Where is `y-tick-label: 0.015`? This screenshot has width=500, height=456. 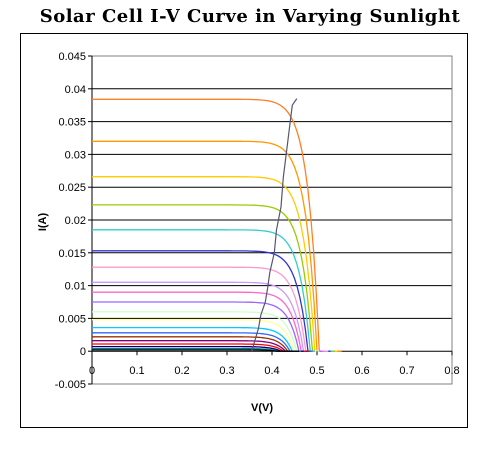 y-tick-label: 0.015 is located at coordinates (72, 254).